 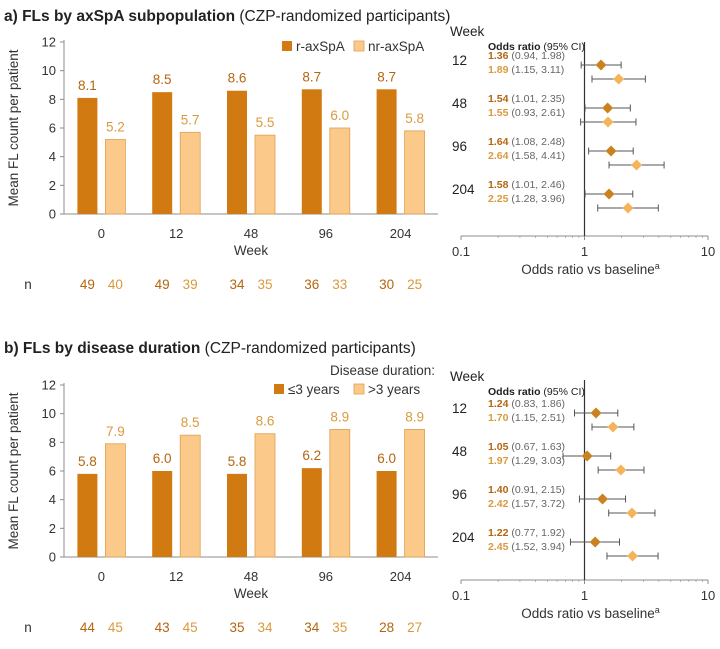 I want to click on odds-ratio-text: 1.70 (1.15, 2.51), so click(x=526, y=418).